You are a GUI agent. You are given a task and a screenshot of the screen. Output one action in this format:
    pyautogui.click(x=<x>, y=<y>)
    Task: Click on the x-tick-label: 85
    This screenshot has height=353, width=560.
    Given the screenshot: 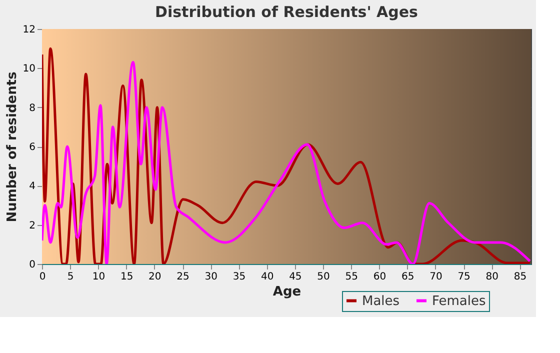 What is the action you would take?
    pyautogui.click(x=520, y=277)
    